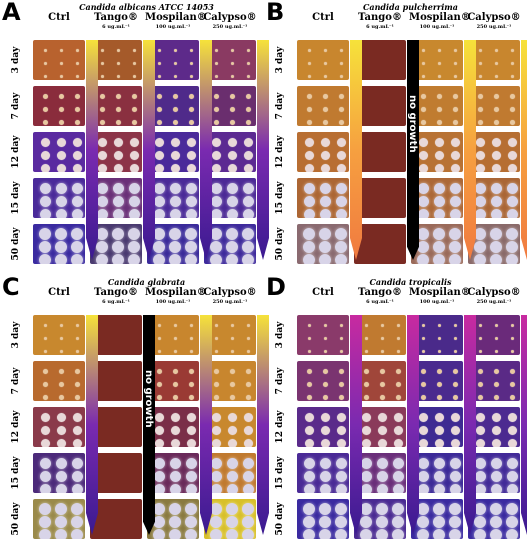 Image resolution: width=527 pixels, height=550 pixels. What do you see at coordinates (280, 152) in the screenshot?
I see `row-label: 12 day` at bounding box center [280, 152].